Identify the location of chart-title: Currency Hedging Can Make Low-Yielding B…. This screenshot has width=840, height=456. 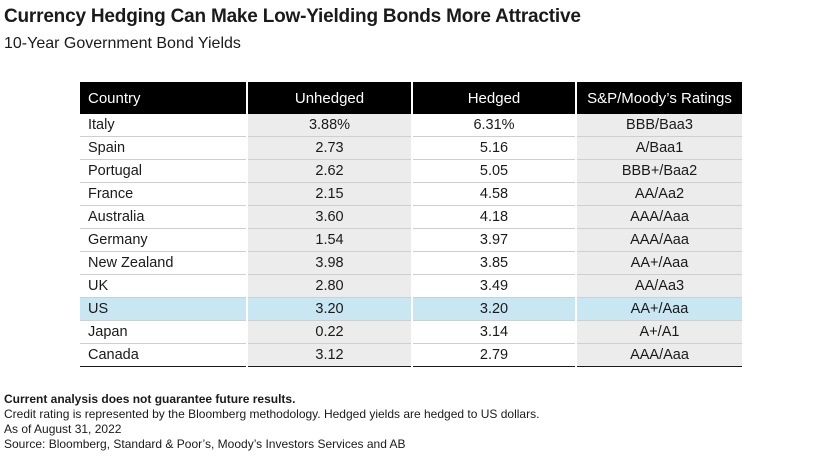
(292, 16).